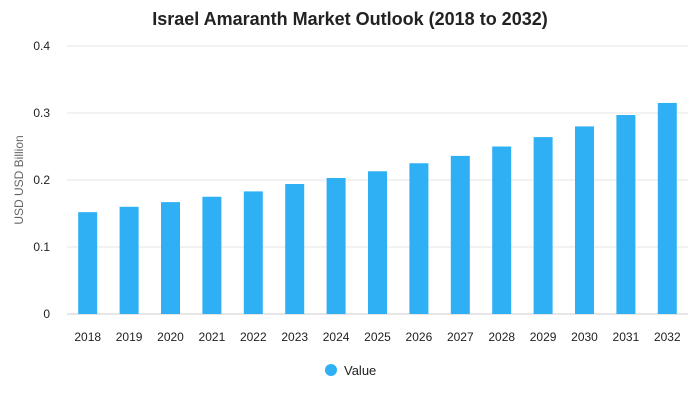 This screenshot has width=700, height=400. I want to click on bar-2019, so click(129, 260).